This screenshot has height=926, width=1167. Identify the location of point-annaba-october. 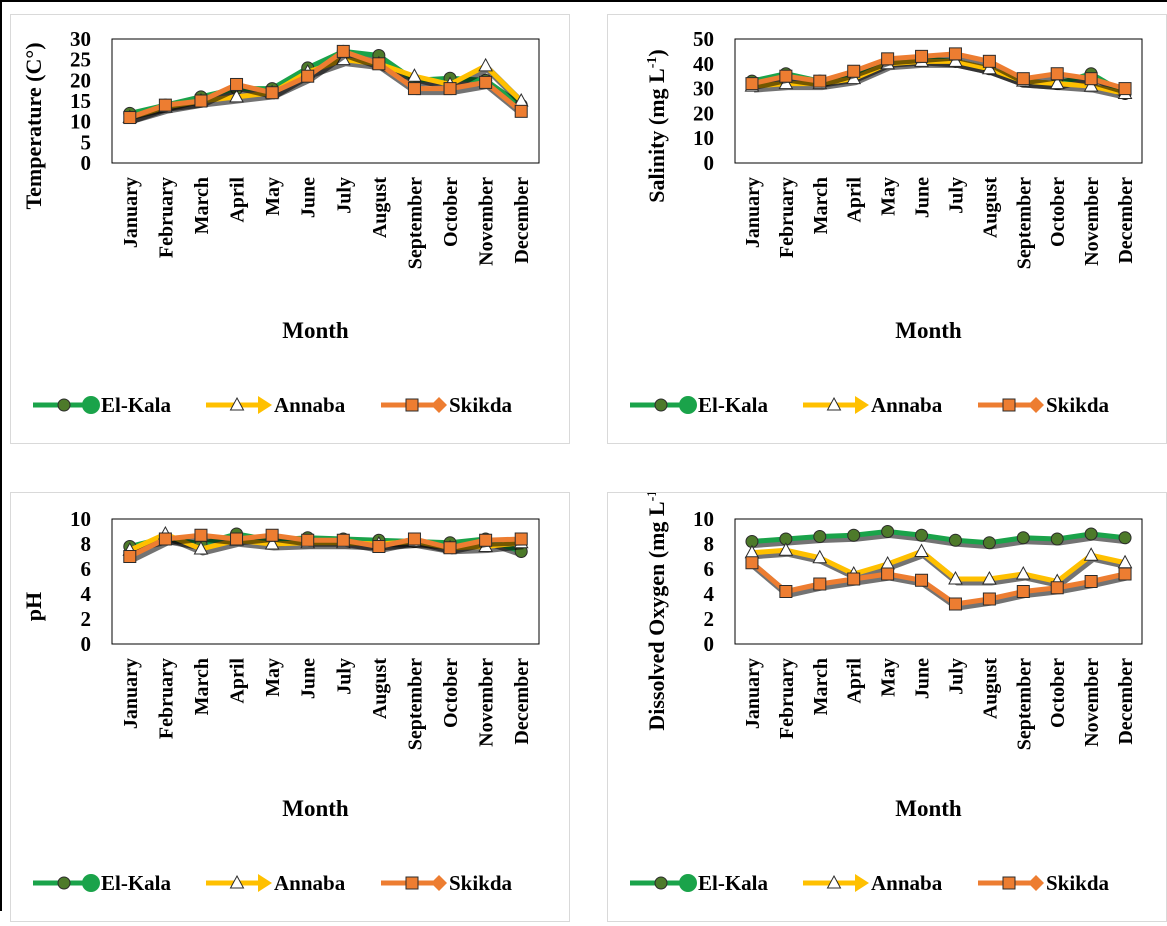
(1057, 82).